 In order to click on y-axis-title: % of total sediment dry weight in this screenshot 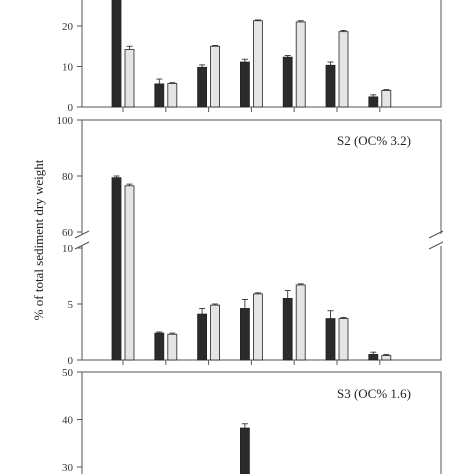, I will do `click(38, 239)`.